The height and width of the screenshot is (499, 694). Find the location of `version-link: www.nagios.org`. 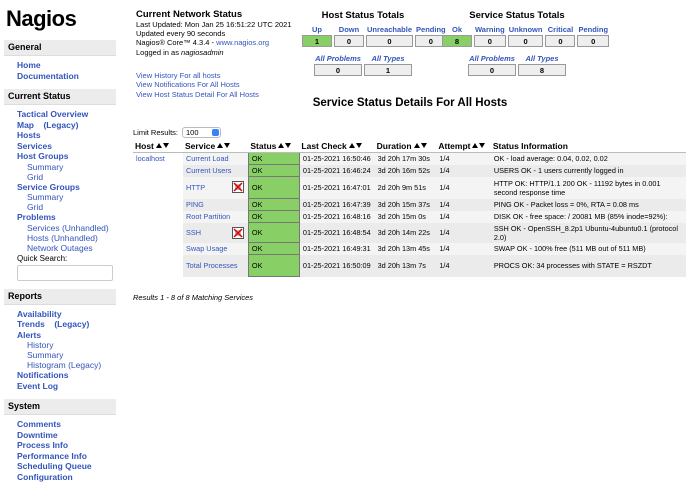

version-link: www.nagios.org is located at coordinates (243, 43).